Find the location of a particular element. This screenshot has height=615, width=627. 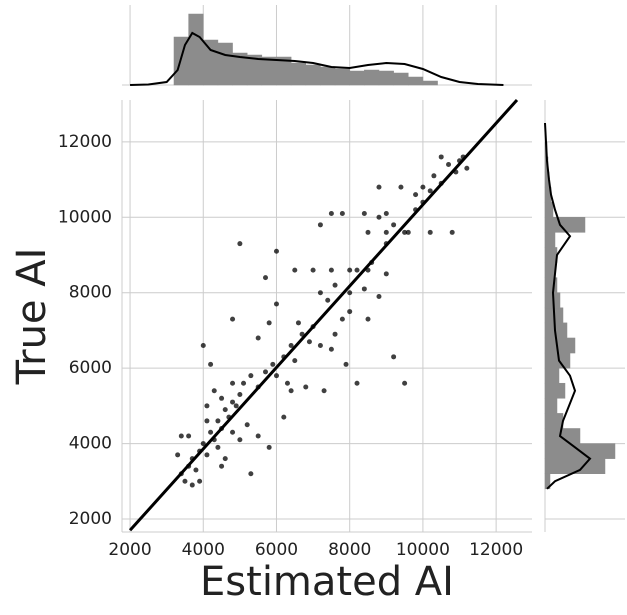

y-tick-label: 8000 is located at coordinates (90, 293).